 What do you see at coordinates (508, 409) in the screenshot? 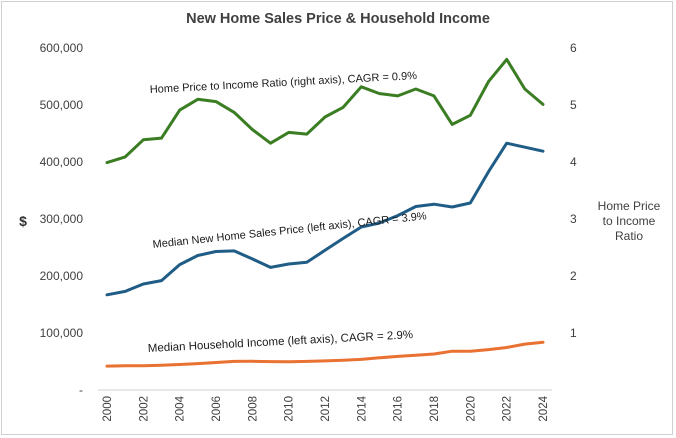
I see `x-tick-label: 2022` at bounding box center [508, 409].